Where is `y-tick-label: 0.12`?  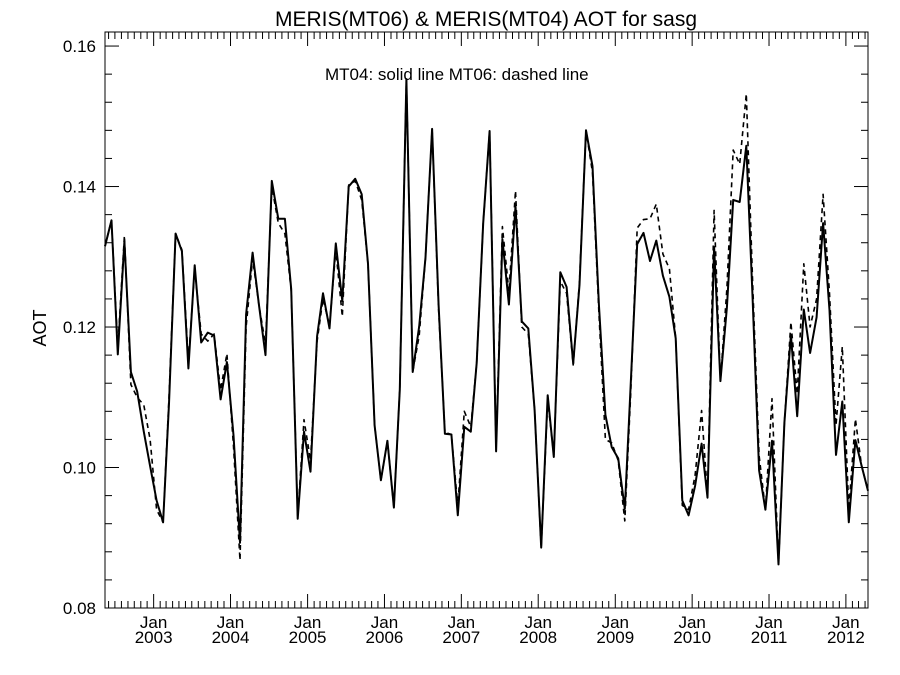 y-tick-label: 0.12 is located at coordinates (79, 327).